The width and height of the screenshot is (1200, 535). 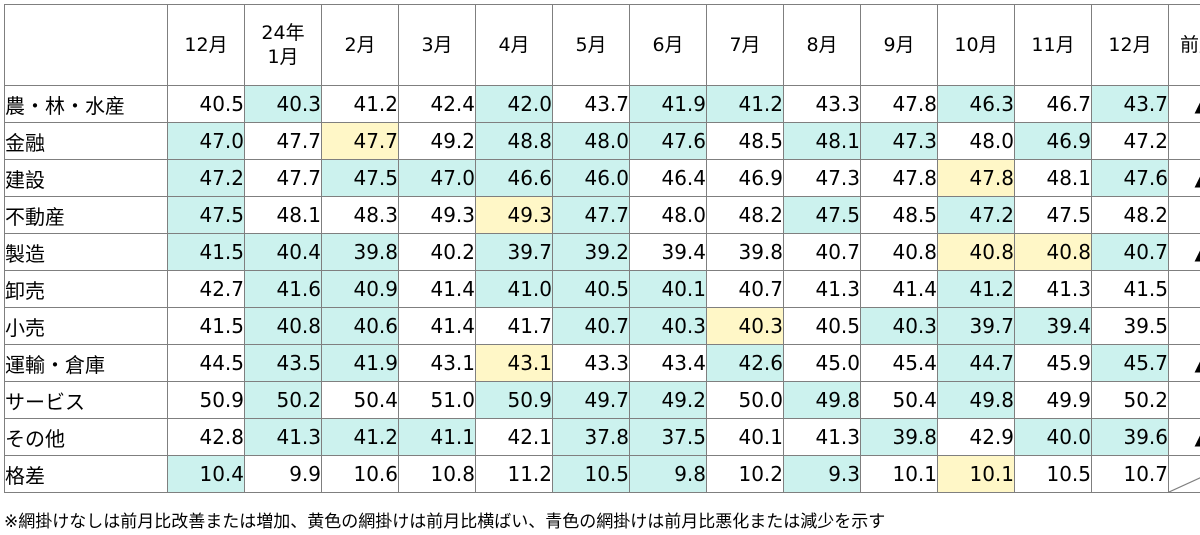 I want to click on header-month: 2月, so click(x=360, y=45).